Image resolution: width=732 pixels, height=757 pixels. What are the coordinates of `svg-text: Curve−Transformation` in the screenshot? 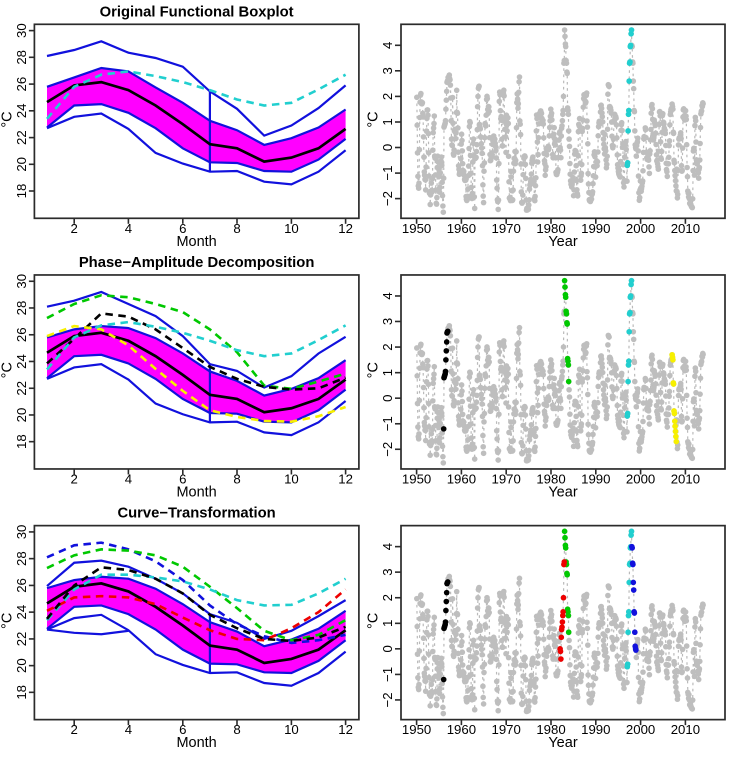 It's located at (196, 514).